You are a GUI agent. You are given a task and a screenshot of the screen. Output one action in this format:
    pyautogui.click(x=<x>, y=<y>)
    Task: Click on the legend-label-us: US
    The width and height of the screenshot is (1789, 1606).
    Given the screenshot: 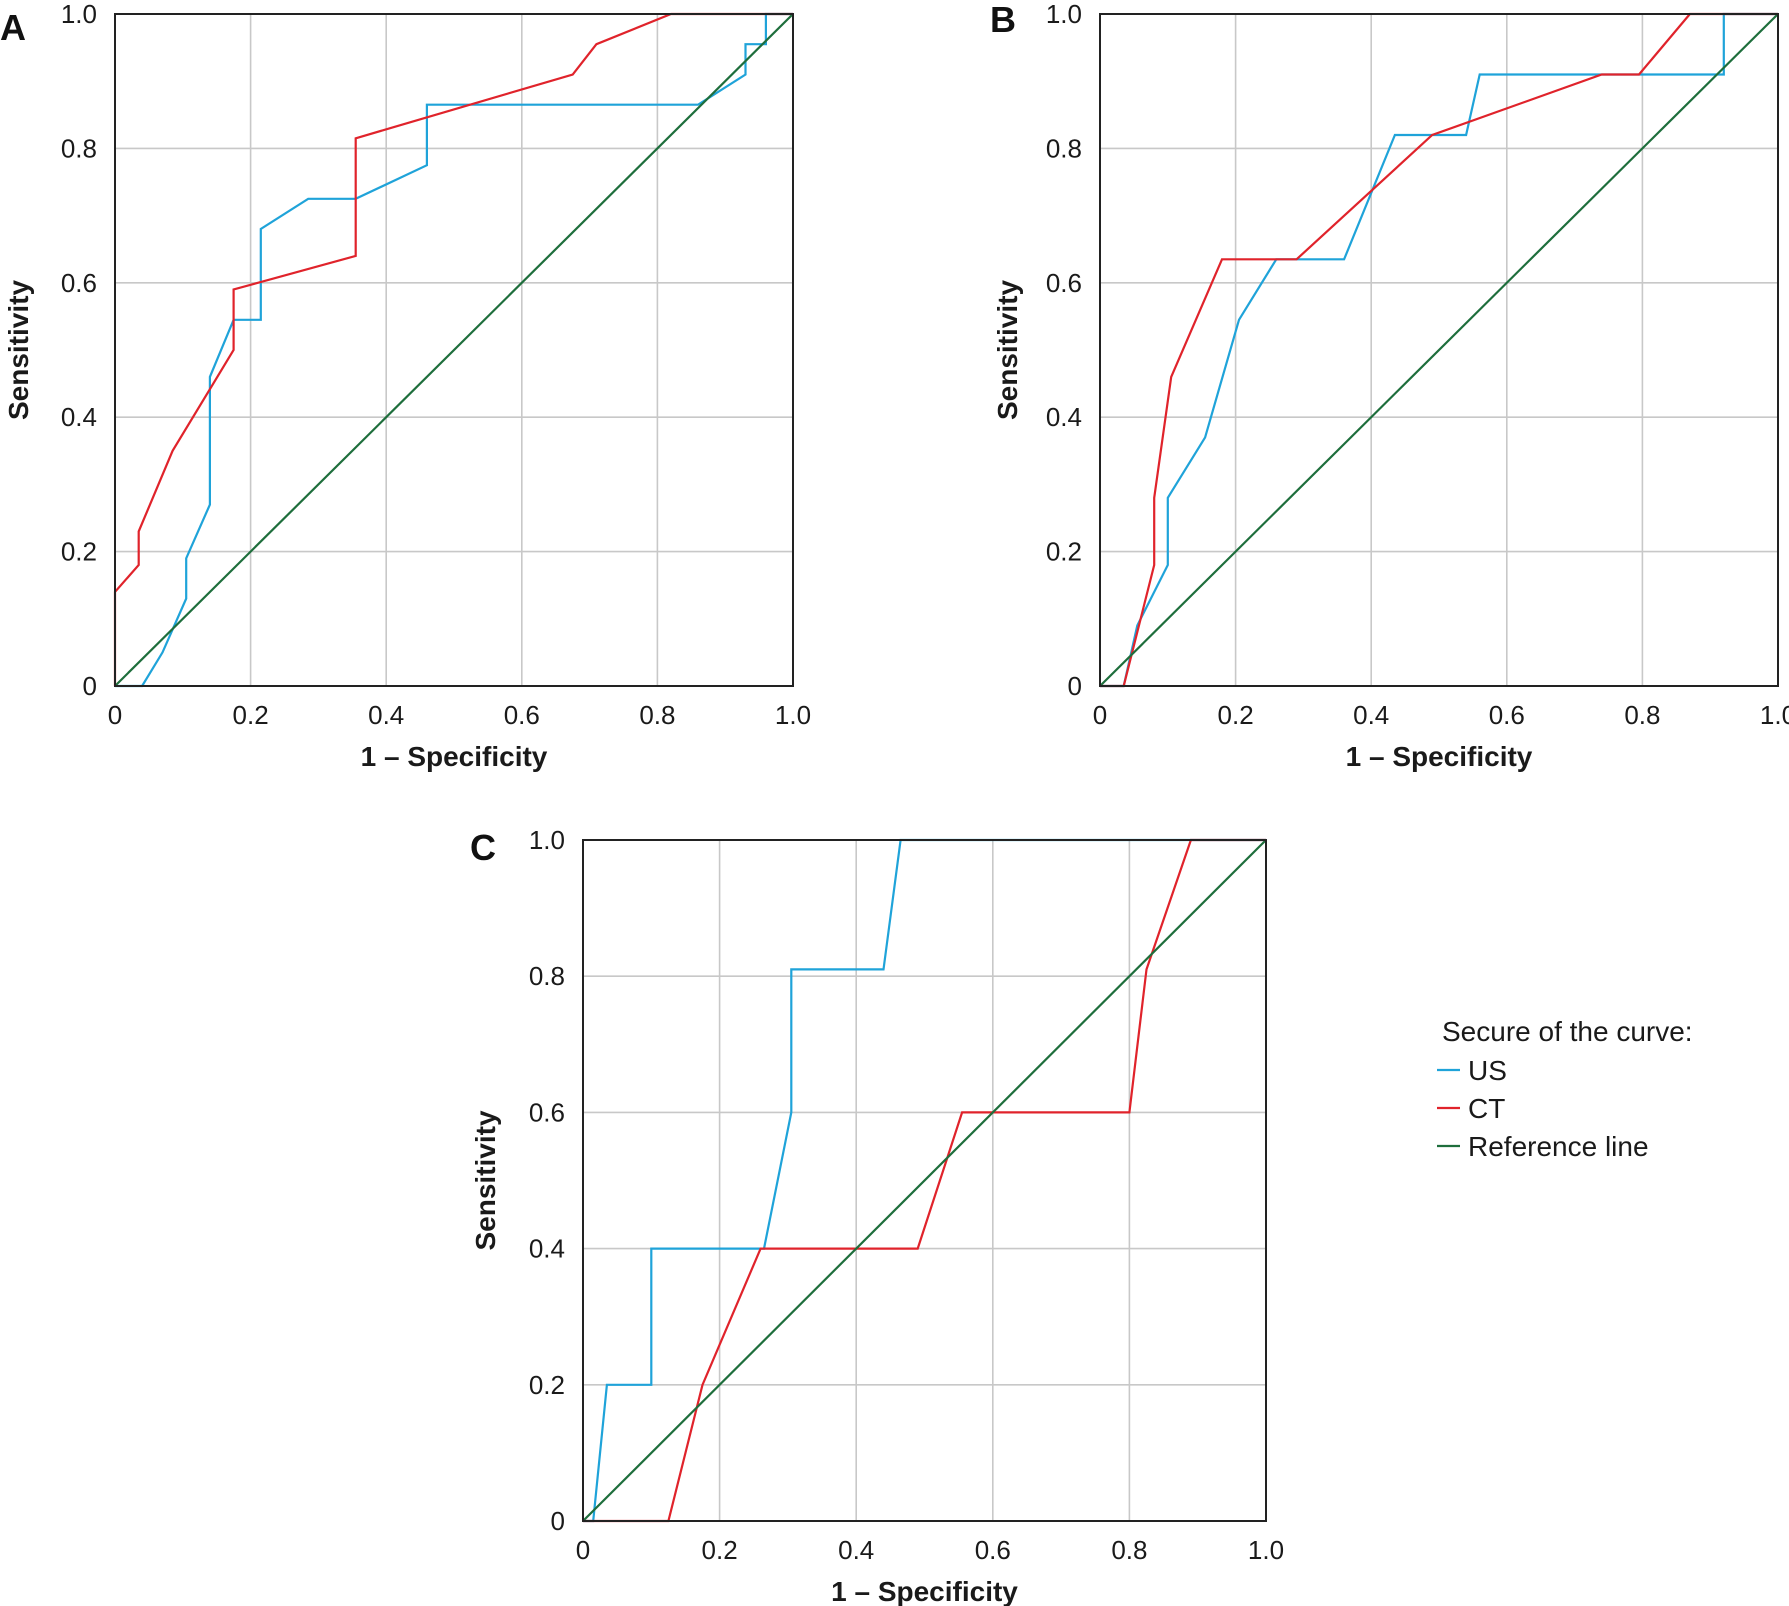 What is the action you would take?
    pyautogui.click(x=1487, y=1070)
    